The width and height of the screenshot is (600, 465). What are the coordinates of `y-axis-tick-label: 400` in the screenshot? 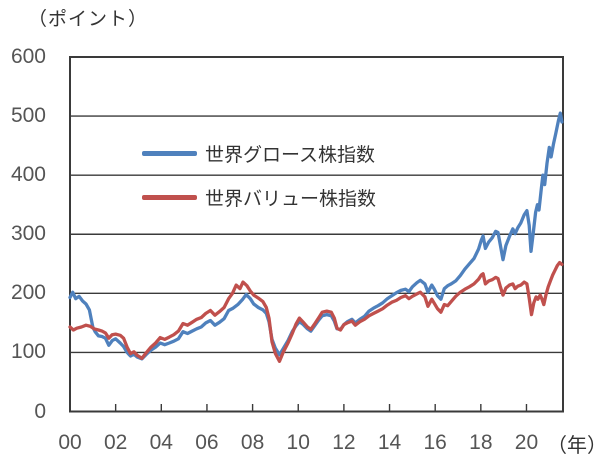 It's located at (28, 175).